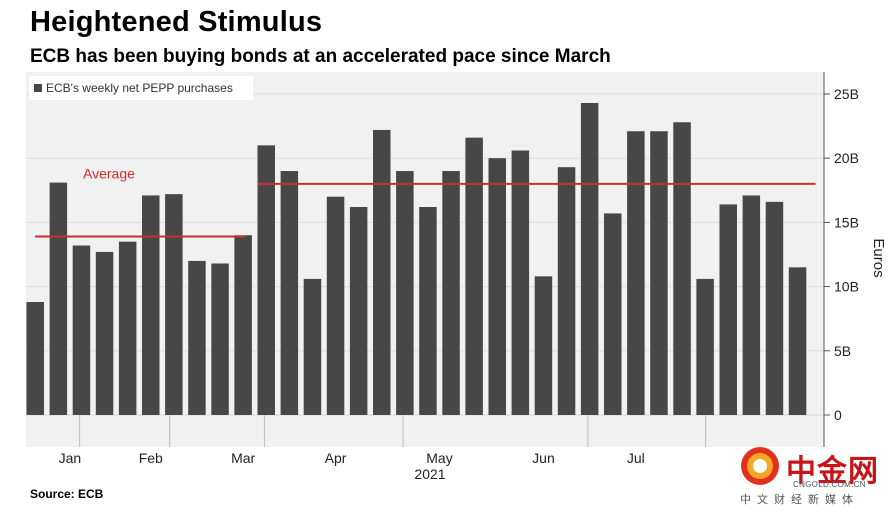 Image resolution: width=895 pixels, height=516 pixels. I want to click on x-tick-label: Feb, so click(151, 458).